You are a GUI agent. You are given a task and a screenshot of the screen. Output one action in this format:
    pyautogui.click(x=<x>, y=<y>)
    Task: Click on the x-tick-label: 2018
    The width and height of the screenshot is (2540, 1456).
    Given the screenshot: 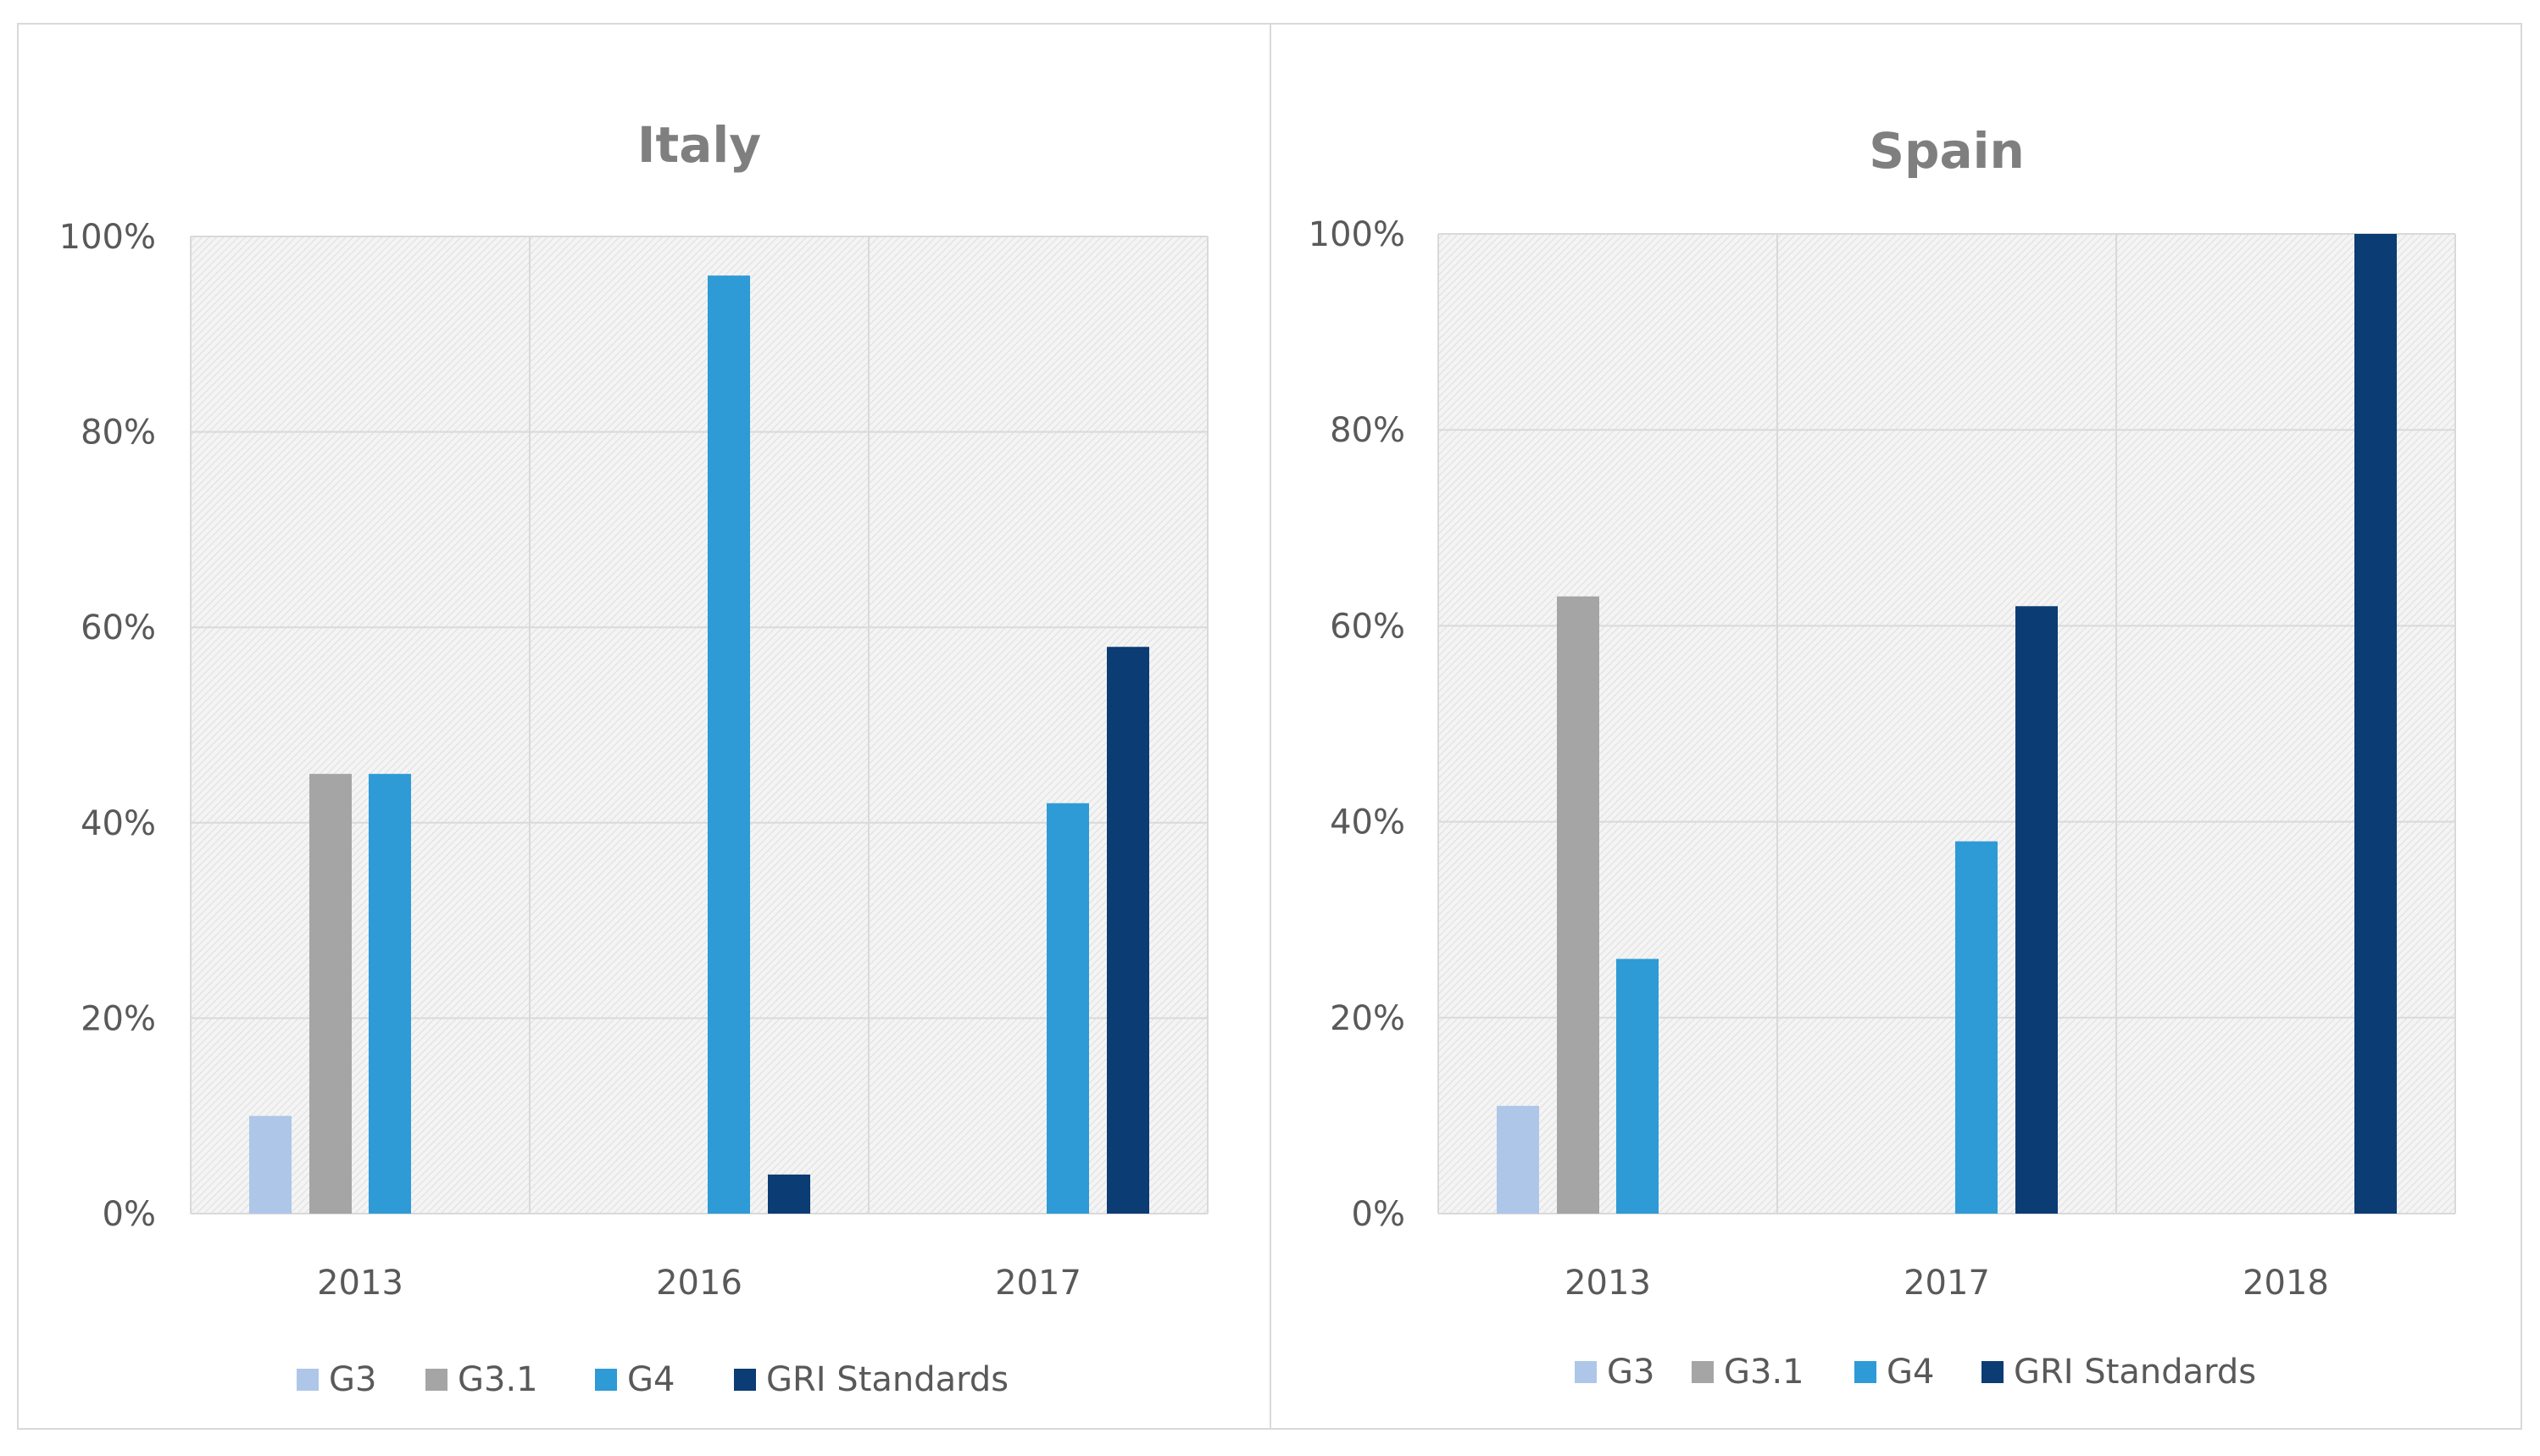 What is the action you would take?
    pyautogui.click(x=2286, y=1284)
    